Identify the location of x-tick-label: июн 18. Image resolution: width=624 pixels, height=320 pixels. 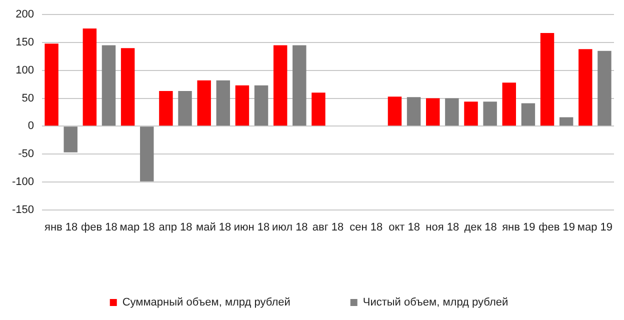
(252, 227).